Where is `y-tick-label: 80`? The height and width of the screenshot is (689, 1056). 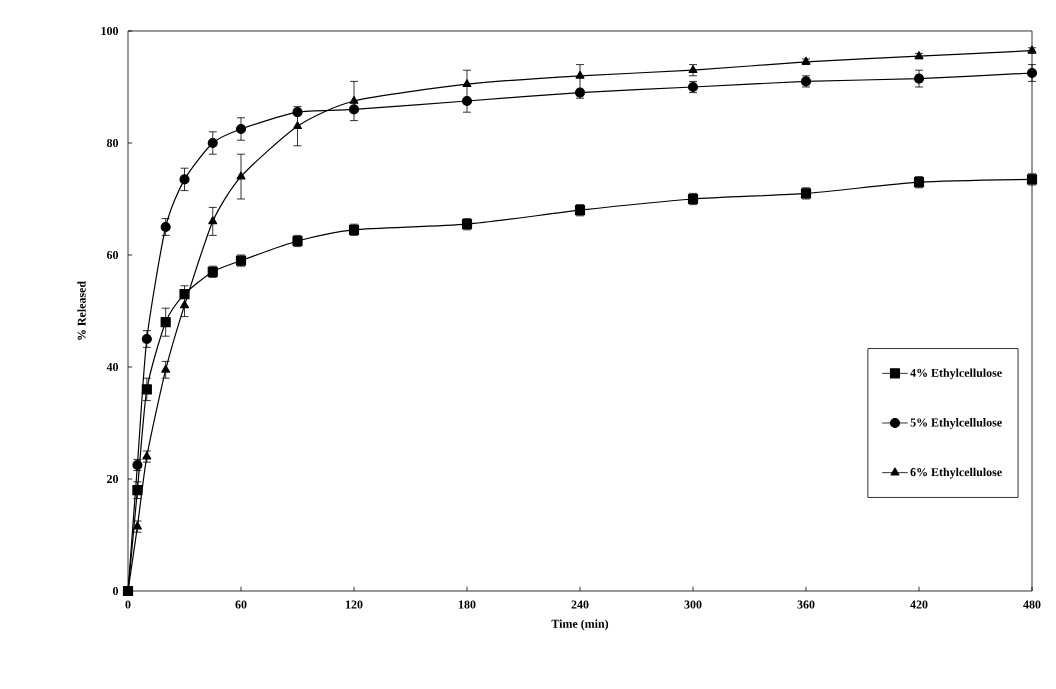 y-tick-label: 80 is located at coordinates (112, 143).